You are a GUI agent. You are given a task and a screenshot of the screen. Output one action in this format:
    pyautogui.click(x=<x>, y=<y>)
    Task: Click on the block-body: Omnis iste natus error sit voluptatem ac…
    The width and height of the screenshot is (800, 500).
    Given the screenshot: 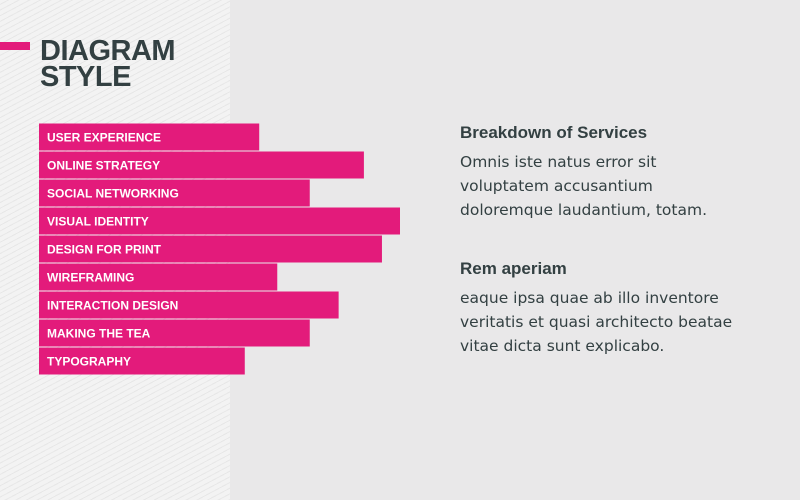 What is the action you would take?
    pyautogui.click(x=620, y=186)
    